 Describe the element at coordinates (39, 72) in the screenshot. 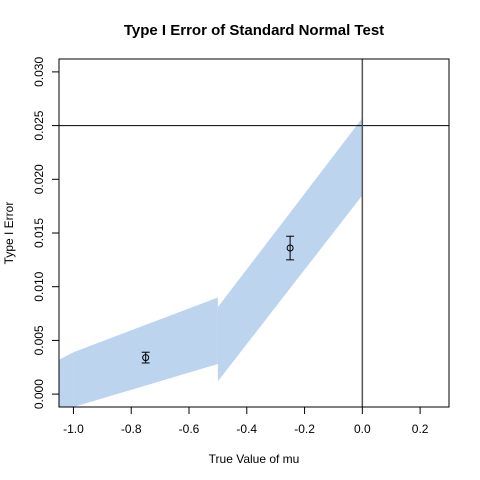

I see `y-tick-label: 0.030` at that location.